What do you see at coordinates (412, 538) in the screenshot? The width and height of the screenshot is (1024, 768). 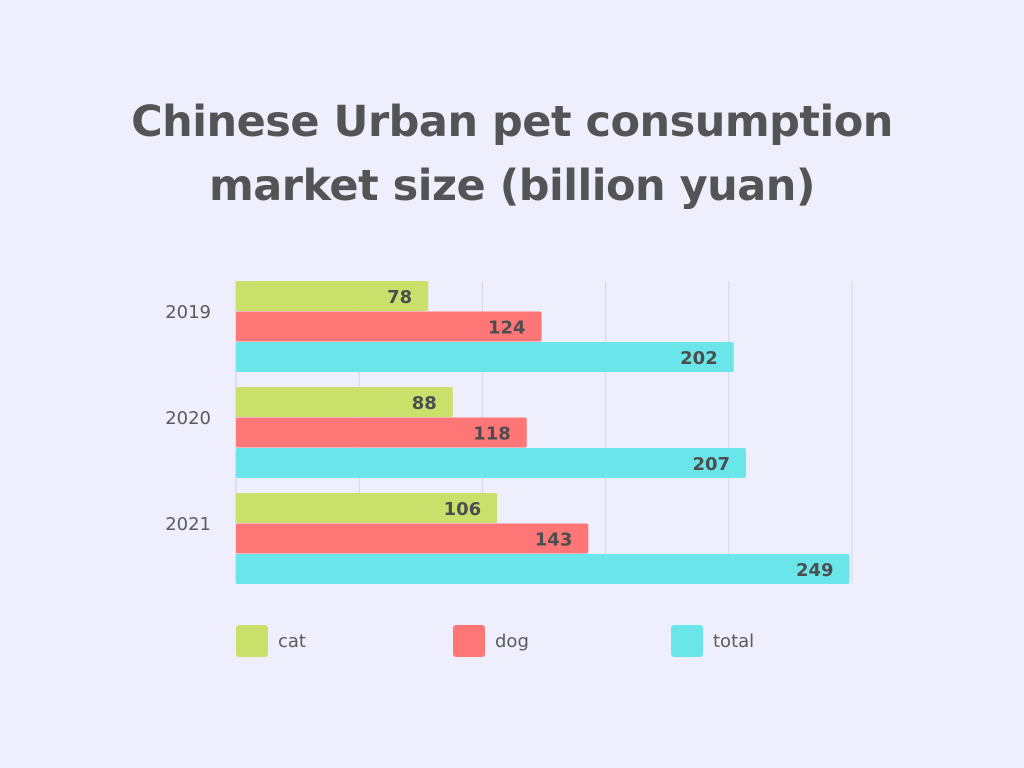 I see `bar-dog-2021` at bounding box center [412, 538].